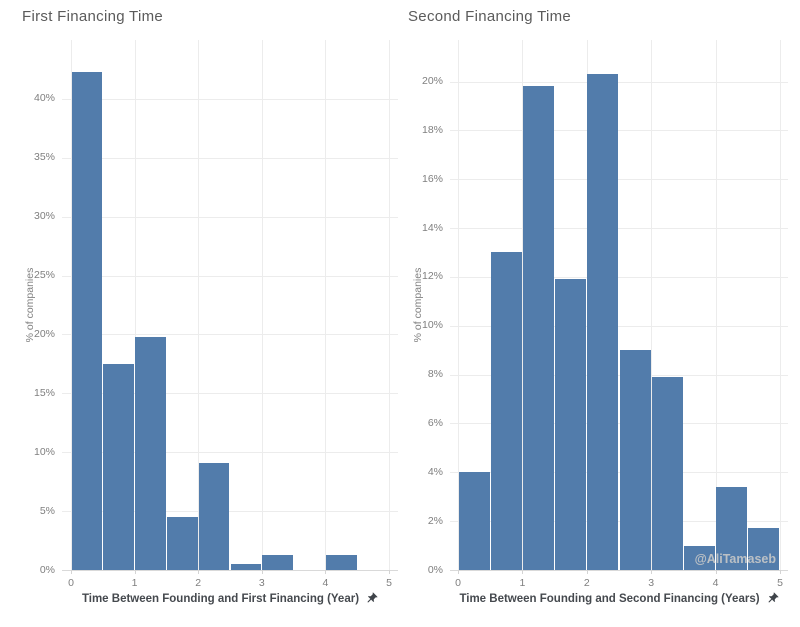  Describe the element at coordinates (735, 559) in the screenshot. I see `watermark: @AliTamaseb` at that location.